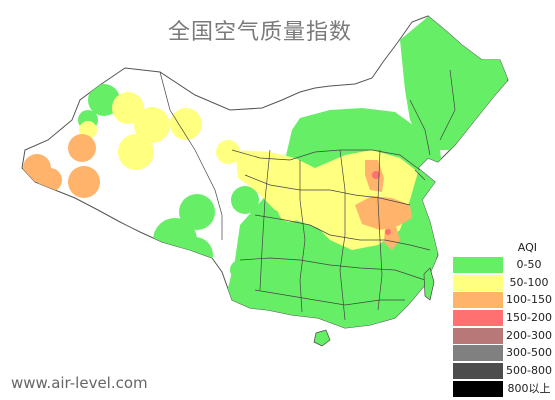  I want to click on aqi-zone-good-qinghai, so click(197, 212).